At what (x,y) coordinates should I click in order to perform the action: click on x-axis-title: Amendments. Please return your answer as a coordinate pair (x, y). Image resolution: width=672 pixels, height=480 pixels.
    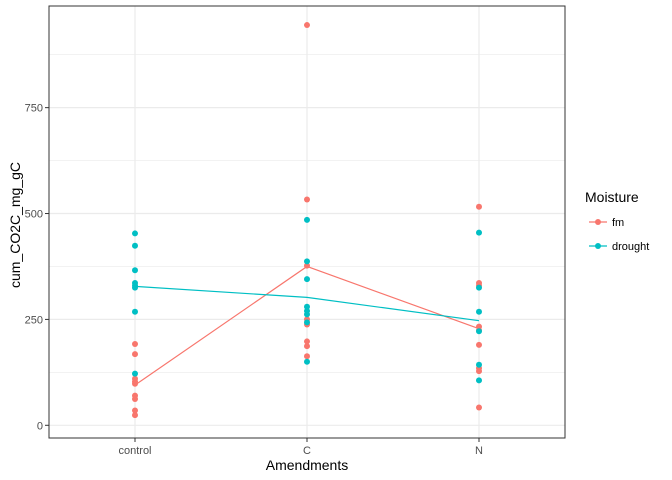
    Looking at the image, I should click on (307, 465).